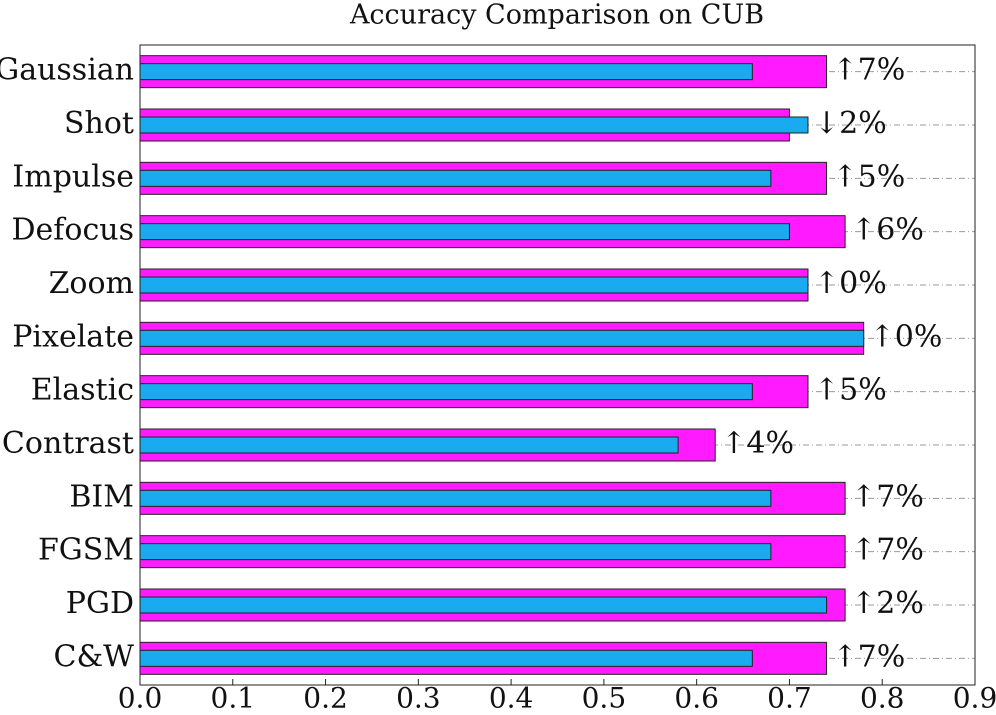  I want to click on y-tick-label: FGSM, so click(86, 550).